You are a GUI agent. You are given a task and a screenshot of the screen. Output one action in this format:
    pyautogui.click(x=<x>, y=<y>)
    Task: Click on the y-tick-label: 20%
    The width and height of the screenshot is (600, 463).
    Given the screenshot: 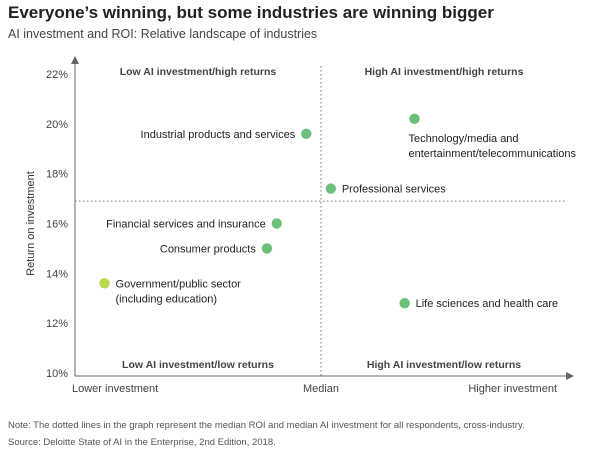 What is the action you would take?
    pyautogui.click(x=57, y=125)
    